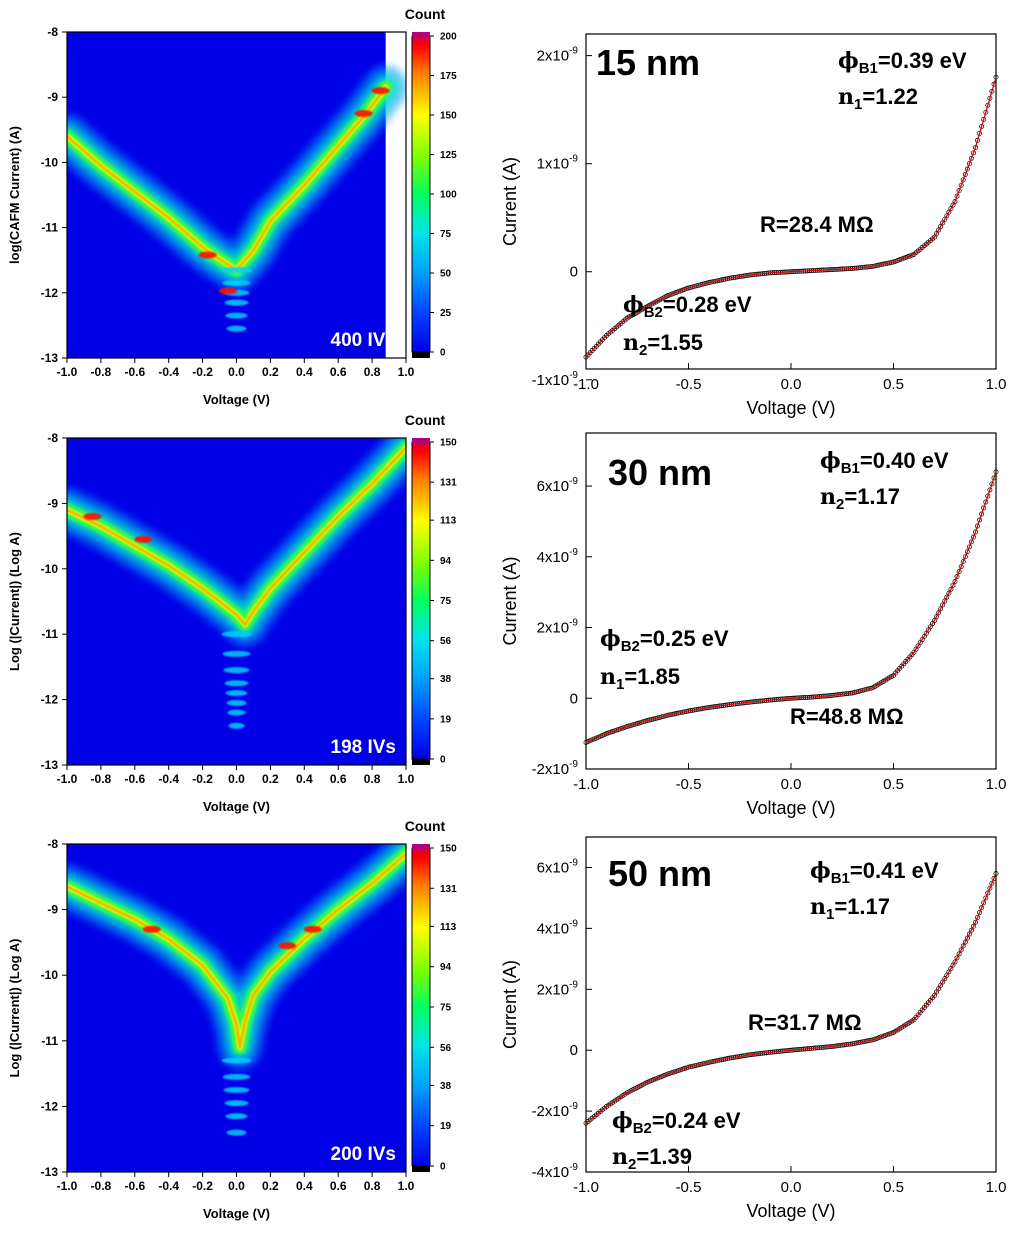  Describe the element at coordinates (510, 600) in the screenshot. I see `y-axis-label: Current (A)` at that location.